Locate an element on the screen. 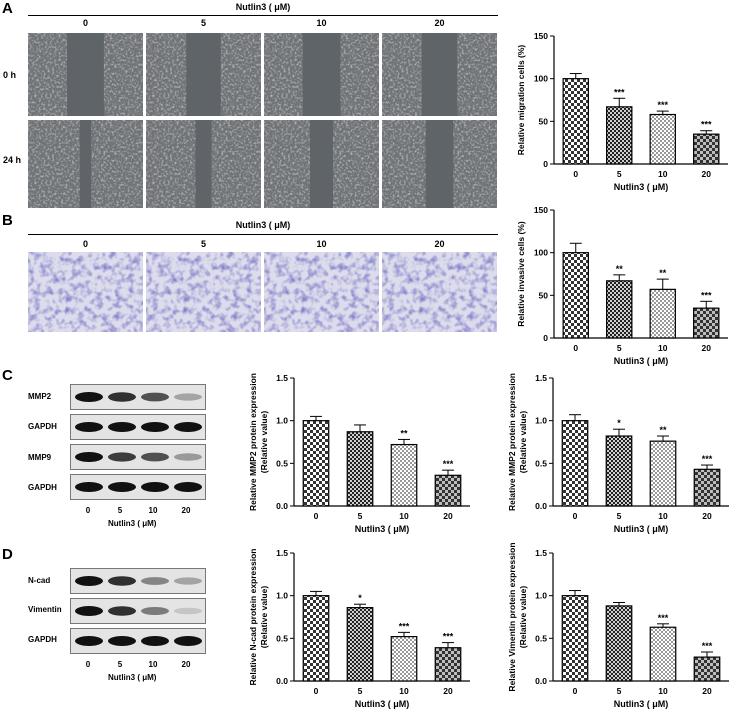  y-axis-label-unit: (Relative value) is located at coordinates (523, 442).